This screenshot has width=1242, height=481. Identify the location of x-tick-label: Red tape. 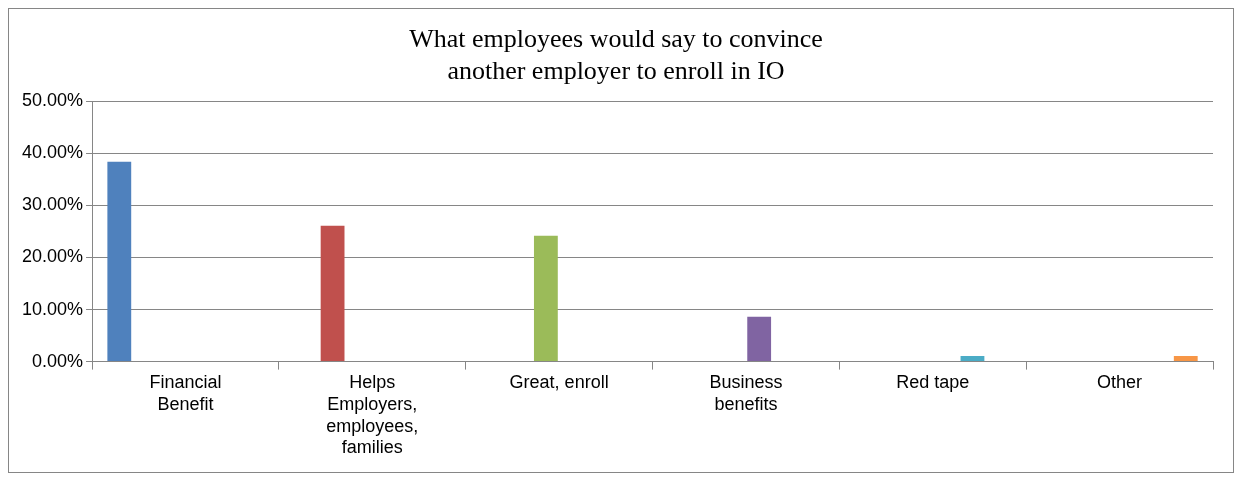
(933, 382).